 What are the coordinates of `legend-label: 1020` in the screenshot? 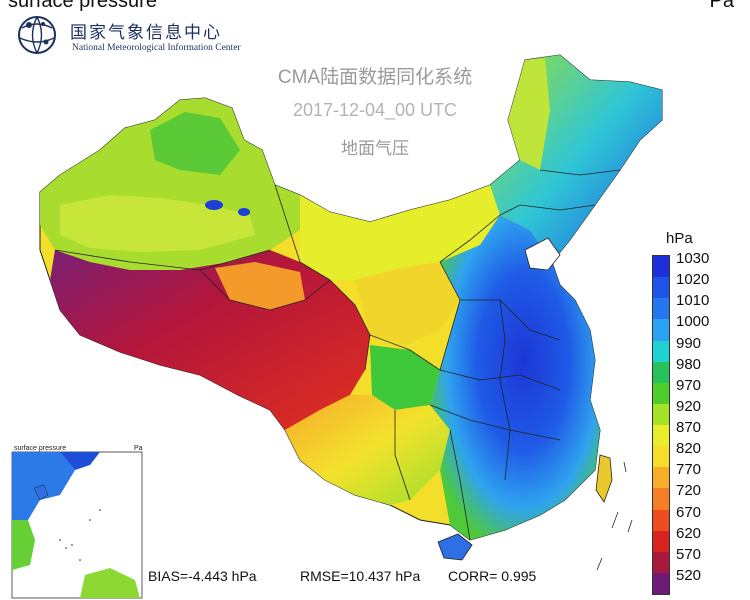 It's located at (693, 280).